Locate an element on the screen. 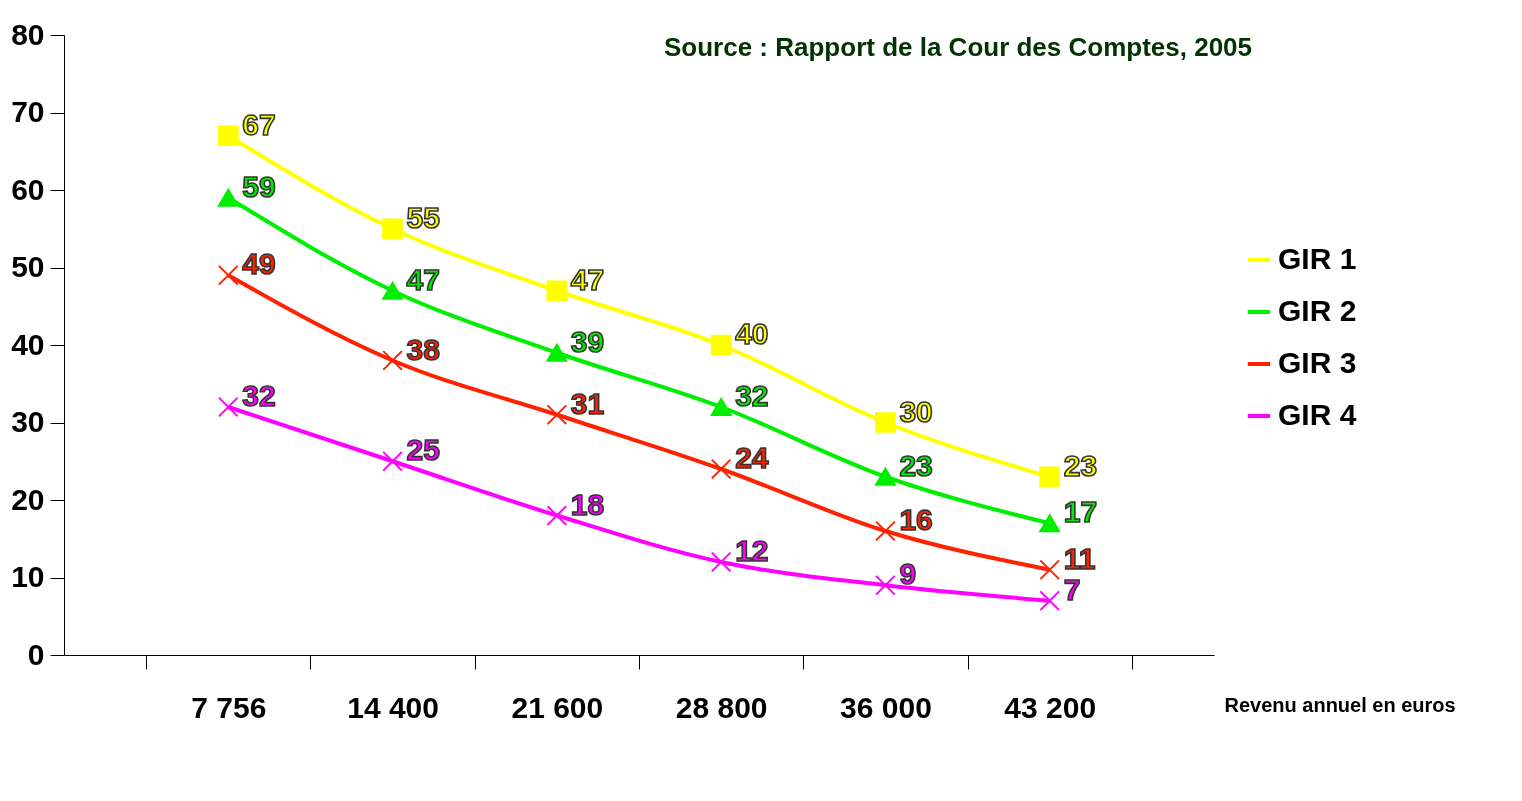 This screenshot has width=1522, height=801. legend-label: GIR 2 is located at coordinates (1317, 310).